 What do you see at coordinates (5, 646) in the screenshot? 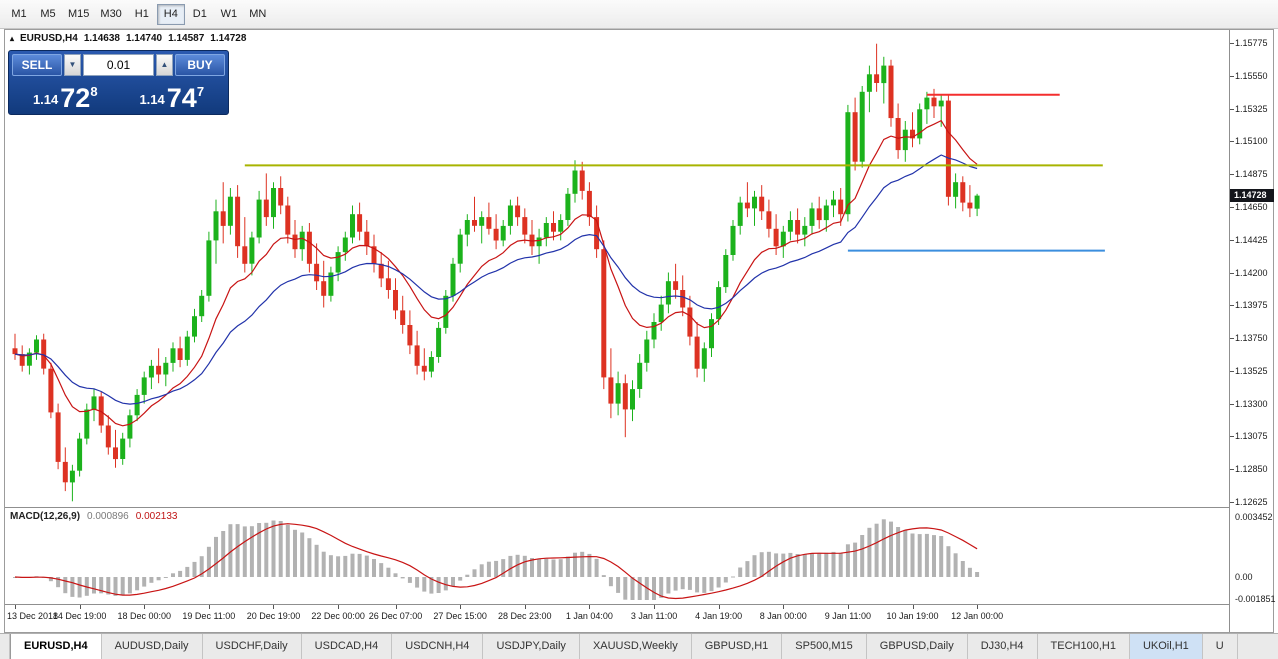
I see `tab-stub` at bounding box center [5, 646].